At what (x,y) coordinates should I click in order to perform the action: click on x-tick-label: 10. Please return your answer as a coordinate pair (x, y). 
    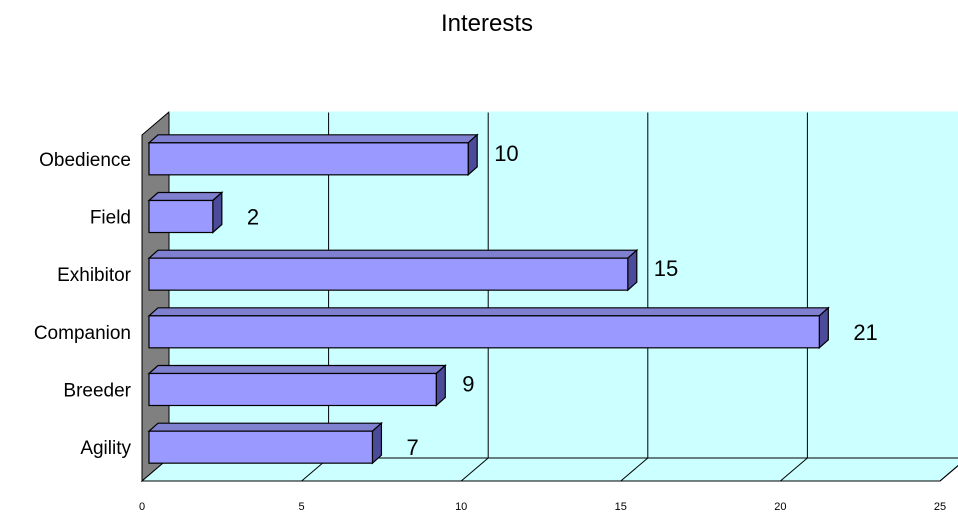
    Looking at the image, I should click on (461, 507).